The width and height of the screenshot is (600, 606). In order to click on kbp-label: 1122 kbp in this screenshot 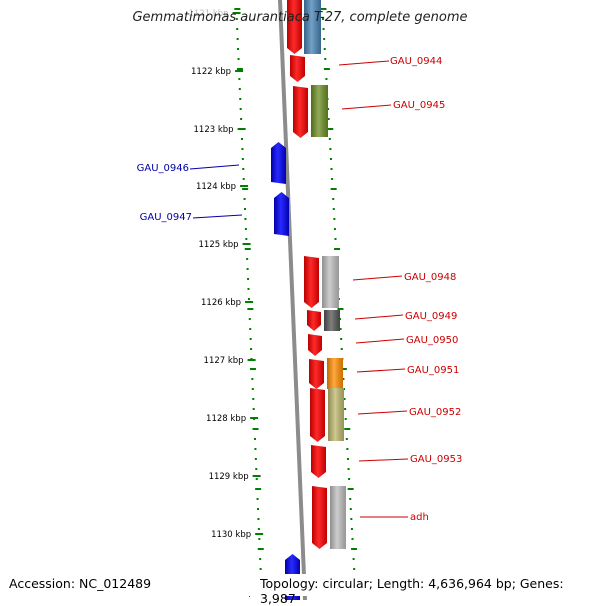, I will do `click(211, 72)`.